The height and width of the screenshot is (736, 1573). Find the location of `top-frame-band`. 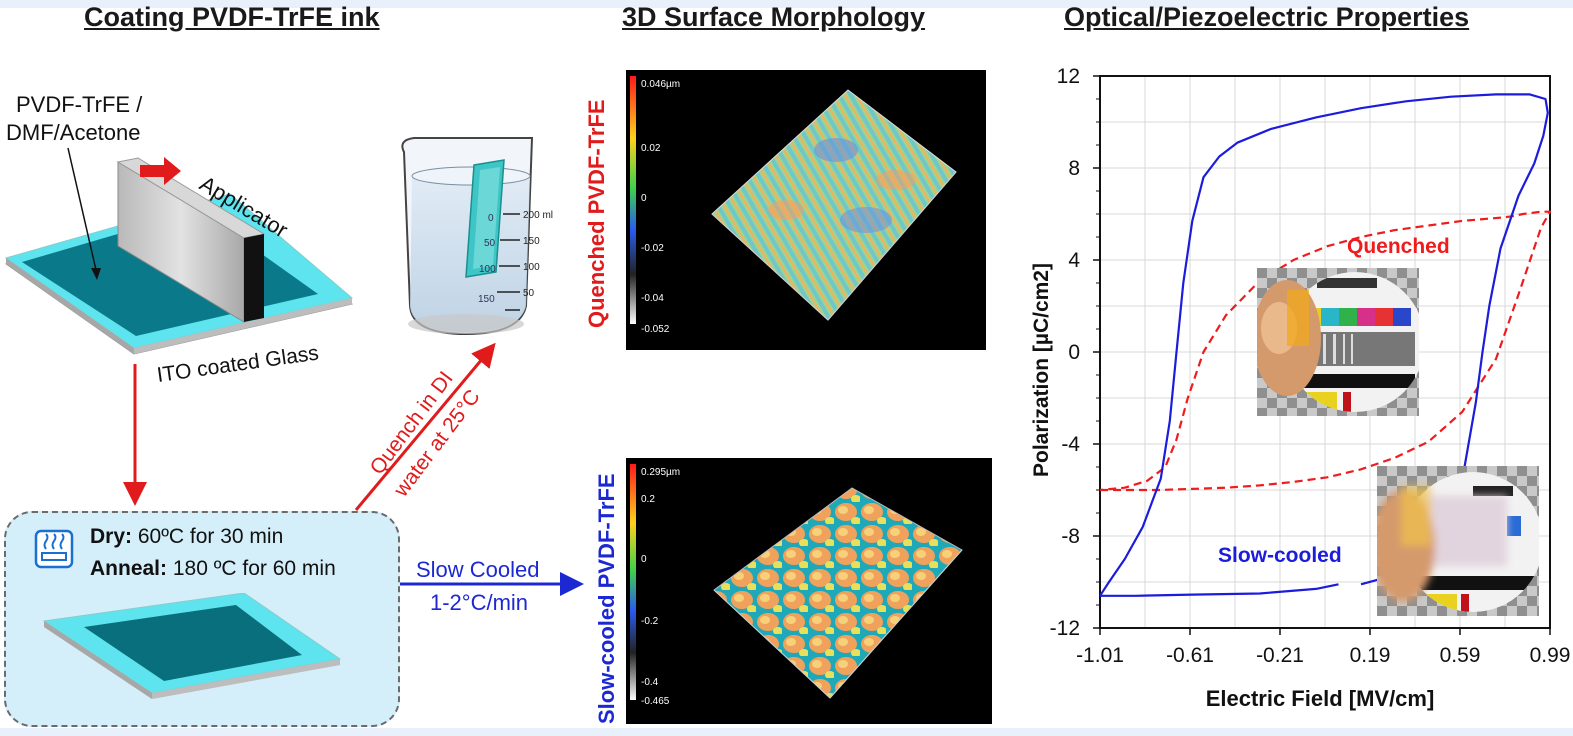

top-frame-band is located at coordinates (786, 4).